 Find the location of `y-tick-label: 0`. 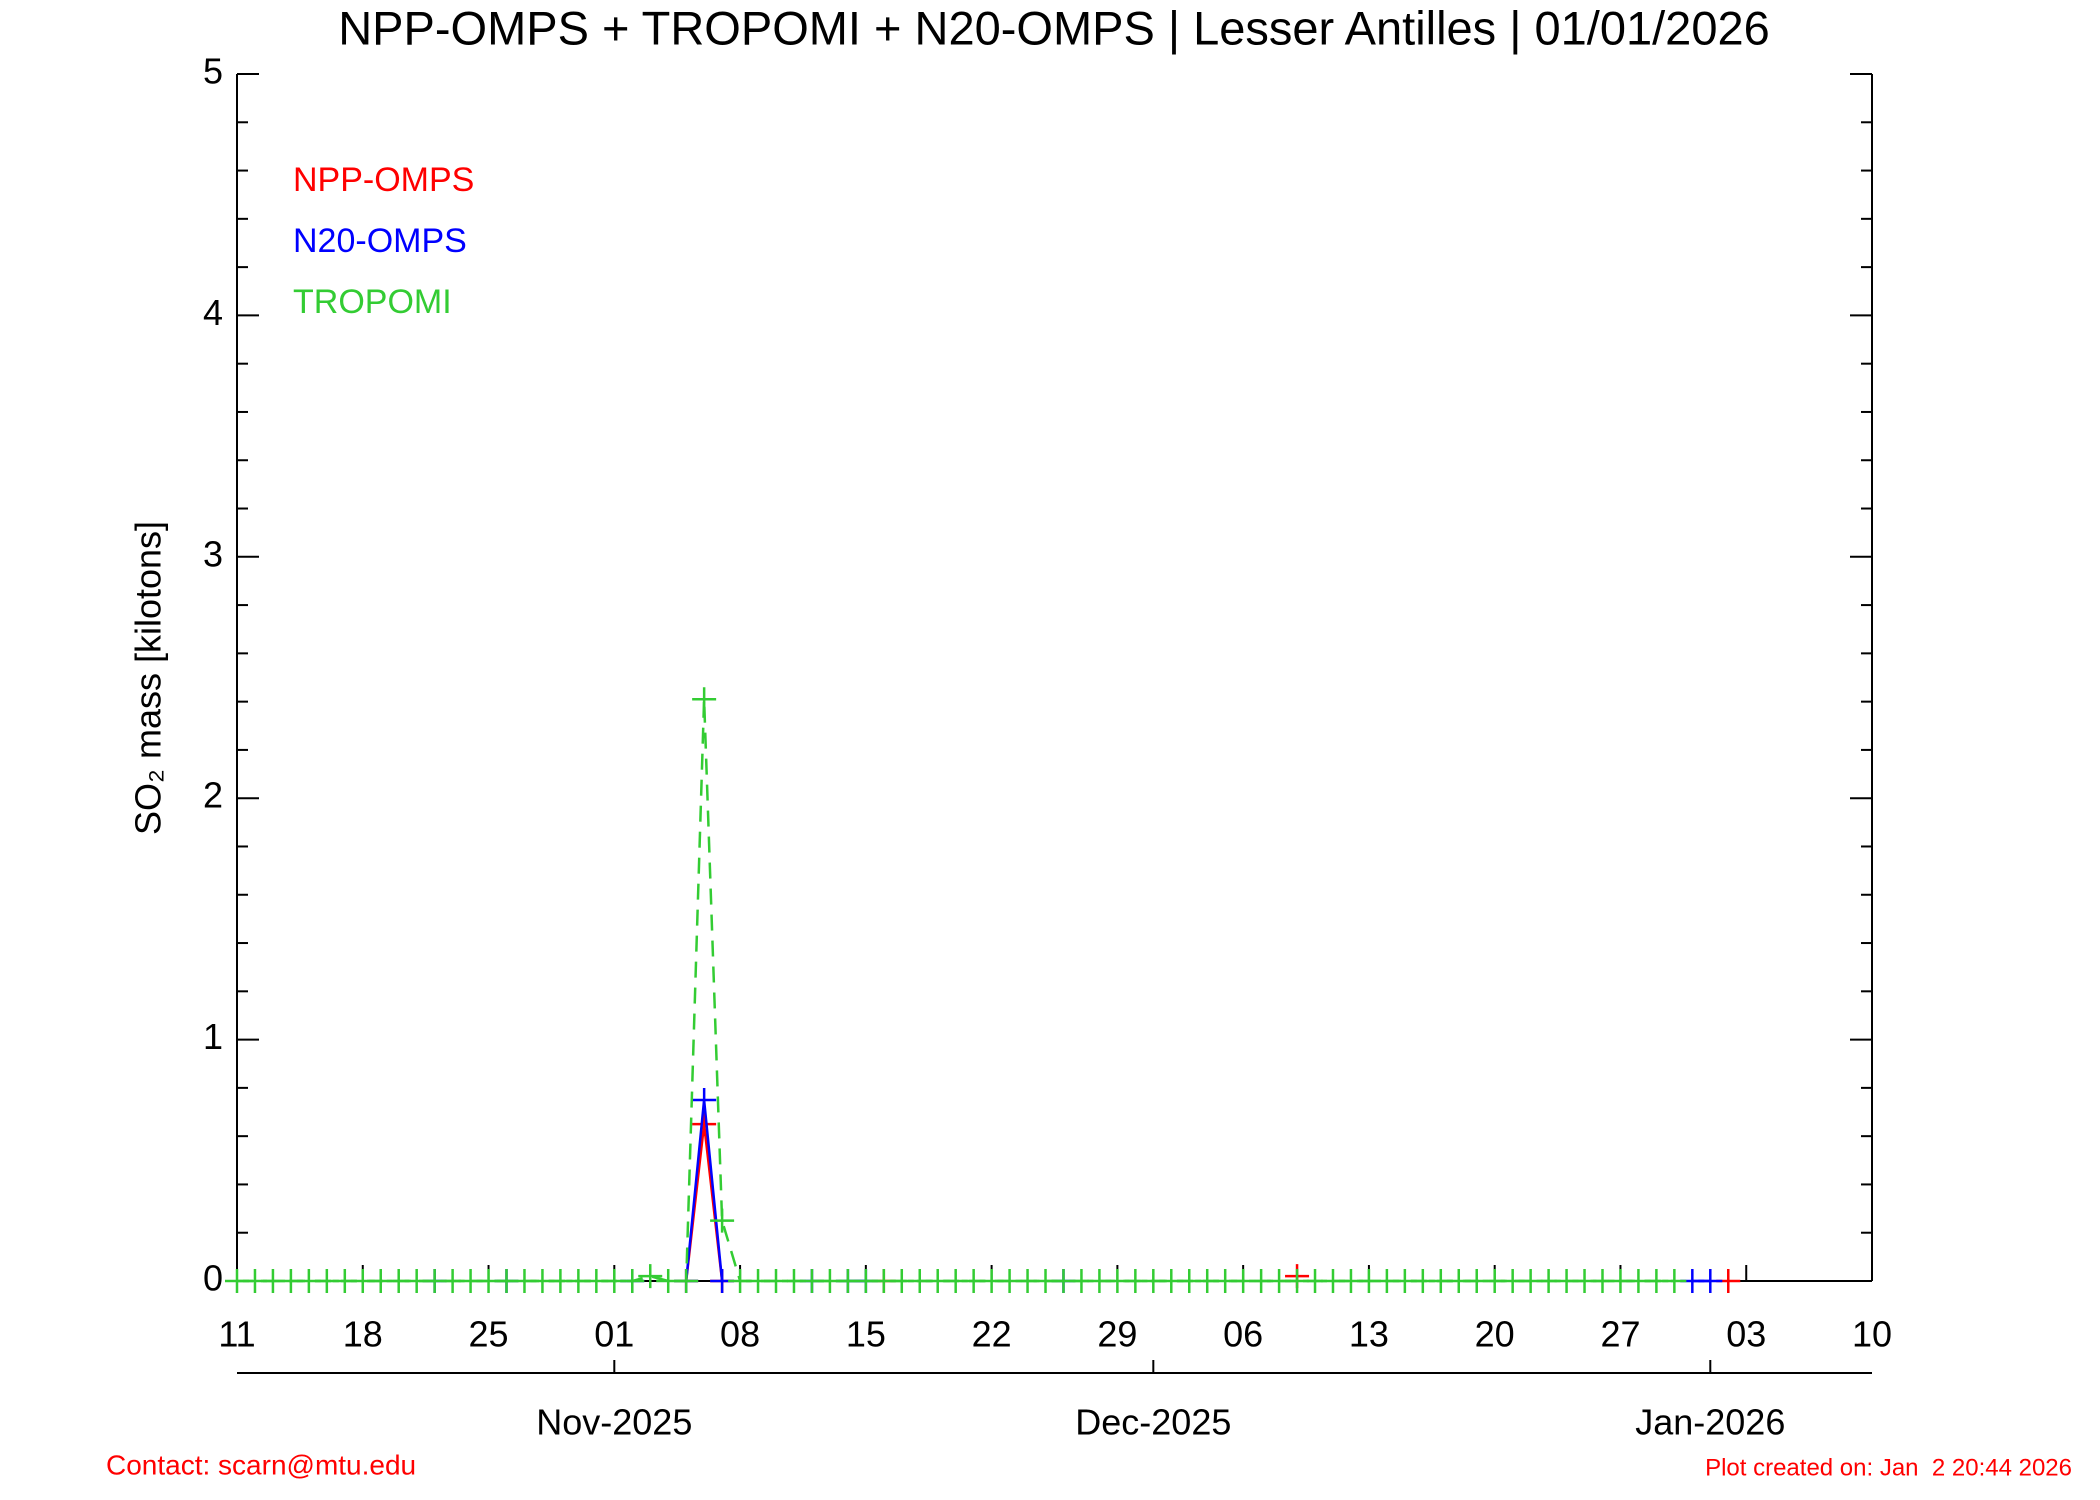

y-tick-label: 0 is located at coordinates (213, 1278).